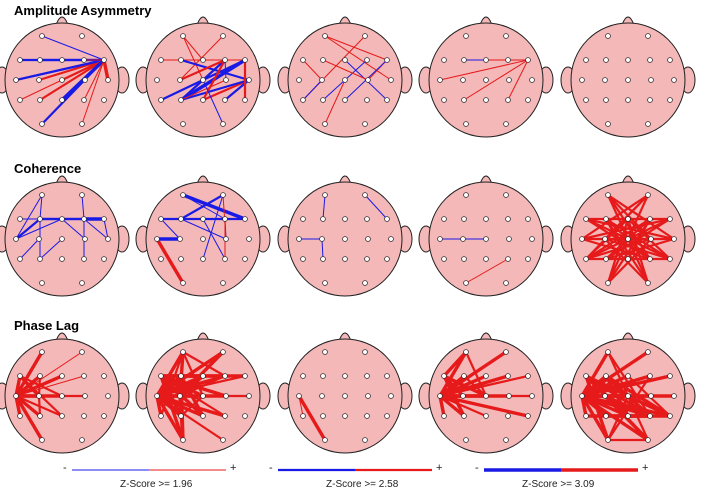 Image resolution: width=709 pixels, height=497 pixels. I want to click on row-title-phase-lag: Phase Lag, so click(47, 325).